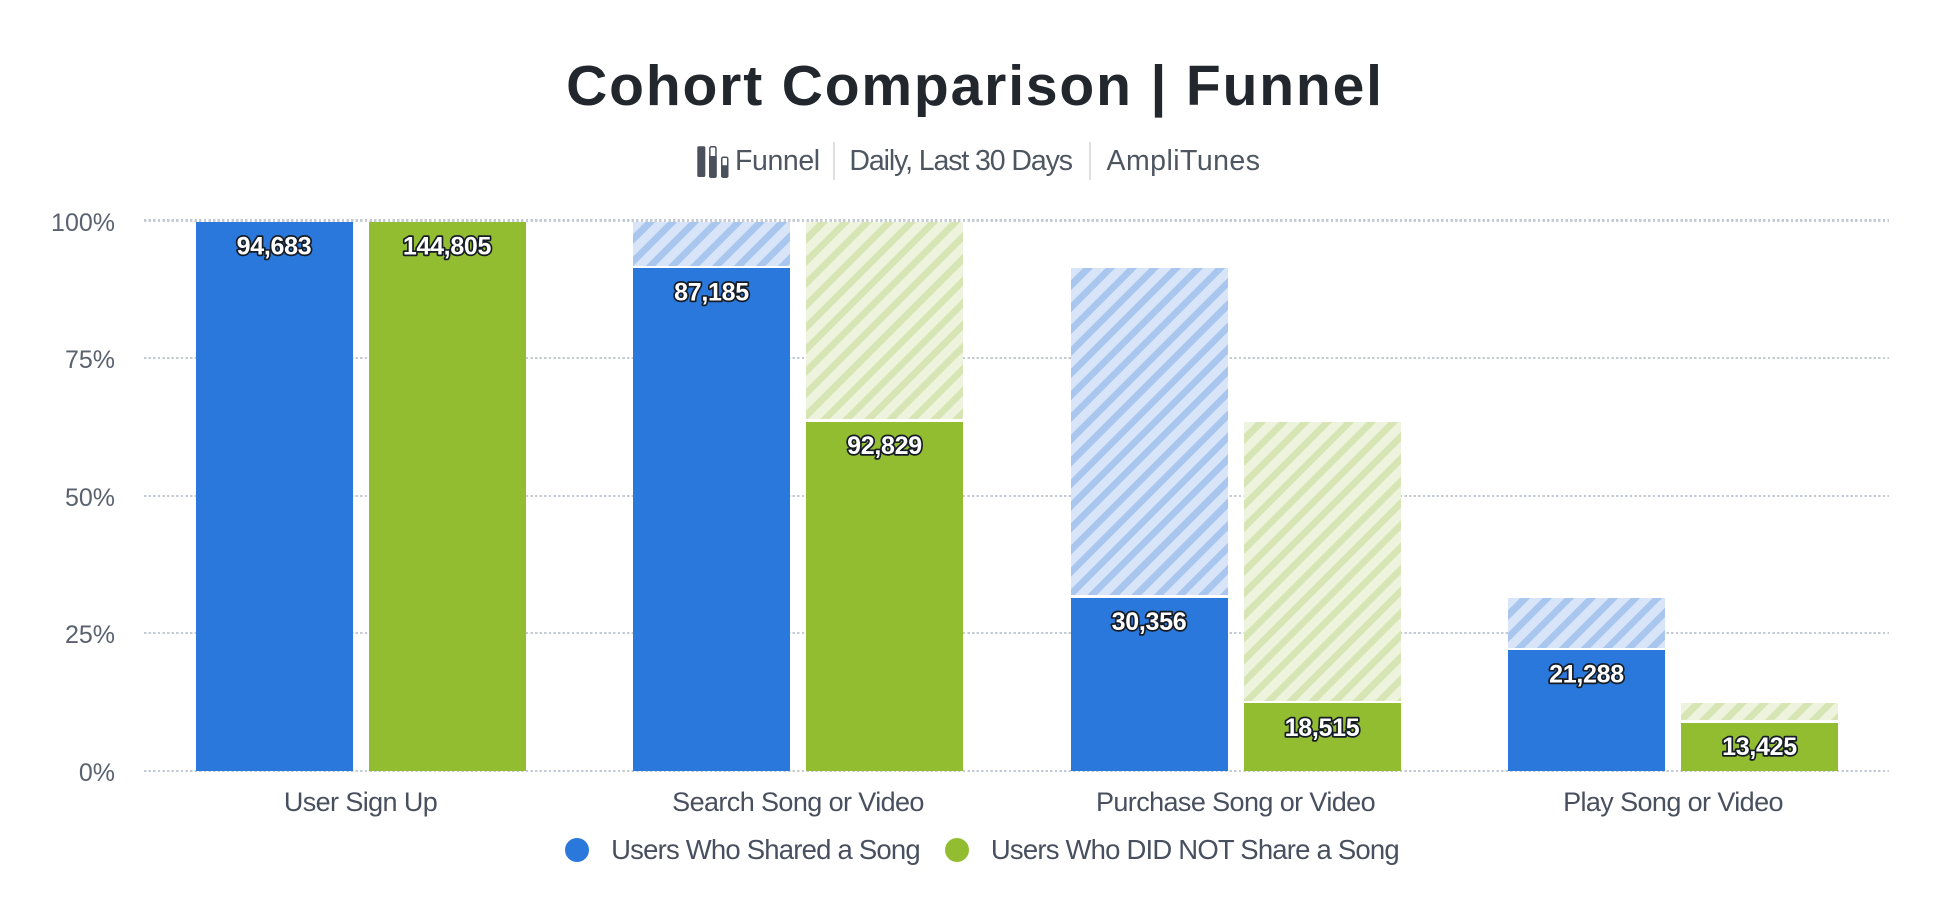 This screenshot has width=1950, height=916. Describe the element at coordinates (711, 293) in the screenshot. I see `svg-text: 87,185` at that location.